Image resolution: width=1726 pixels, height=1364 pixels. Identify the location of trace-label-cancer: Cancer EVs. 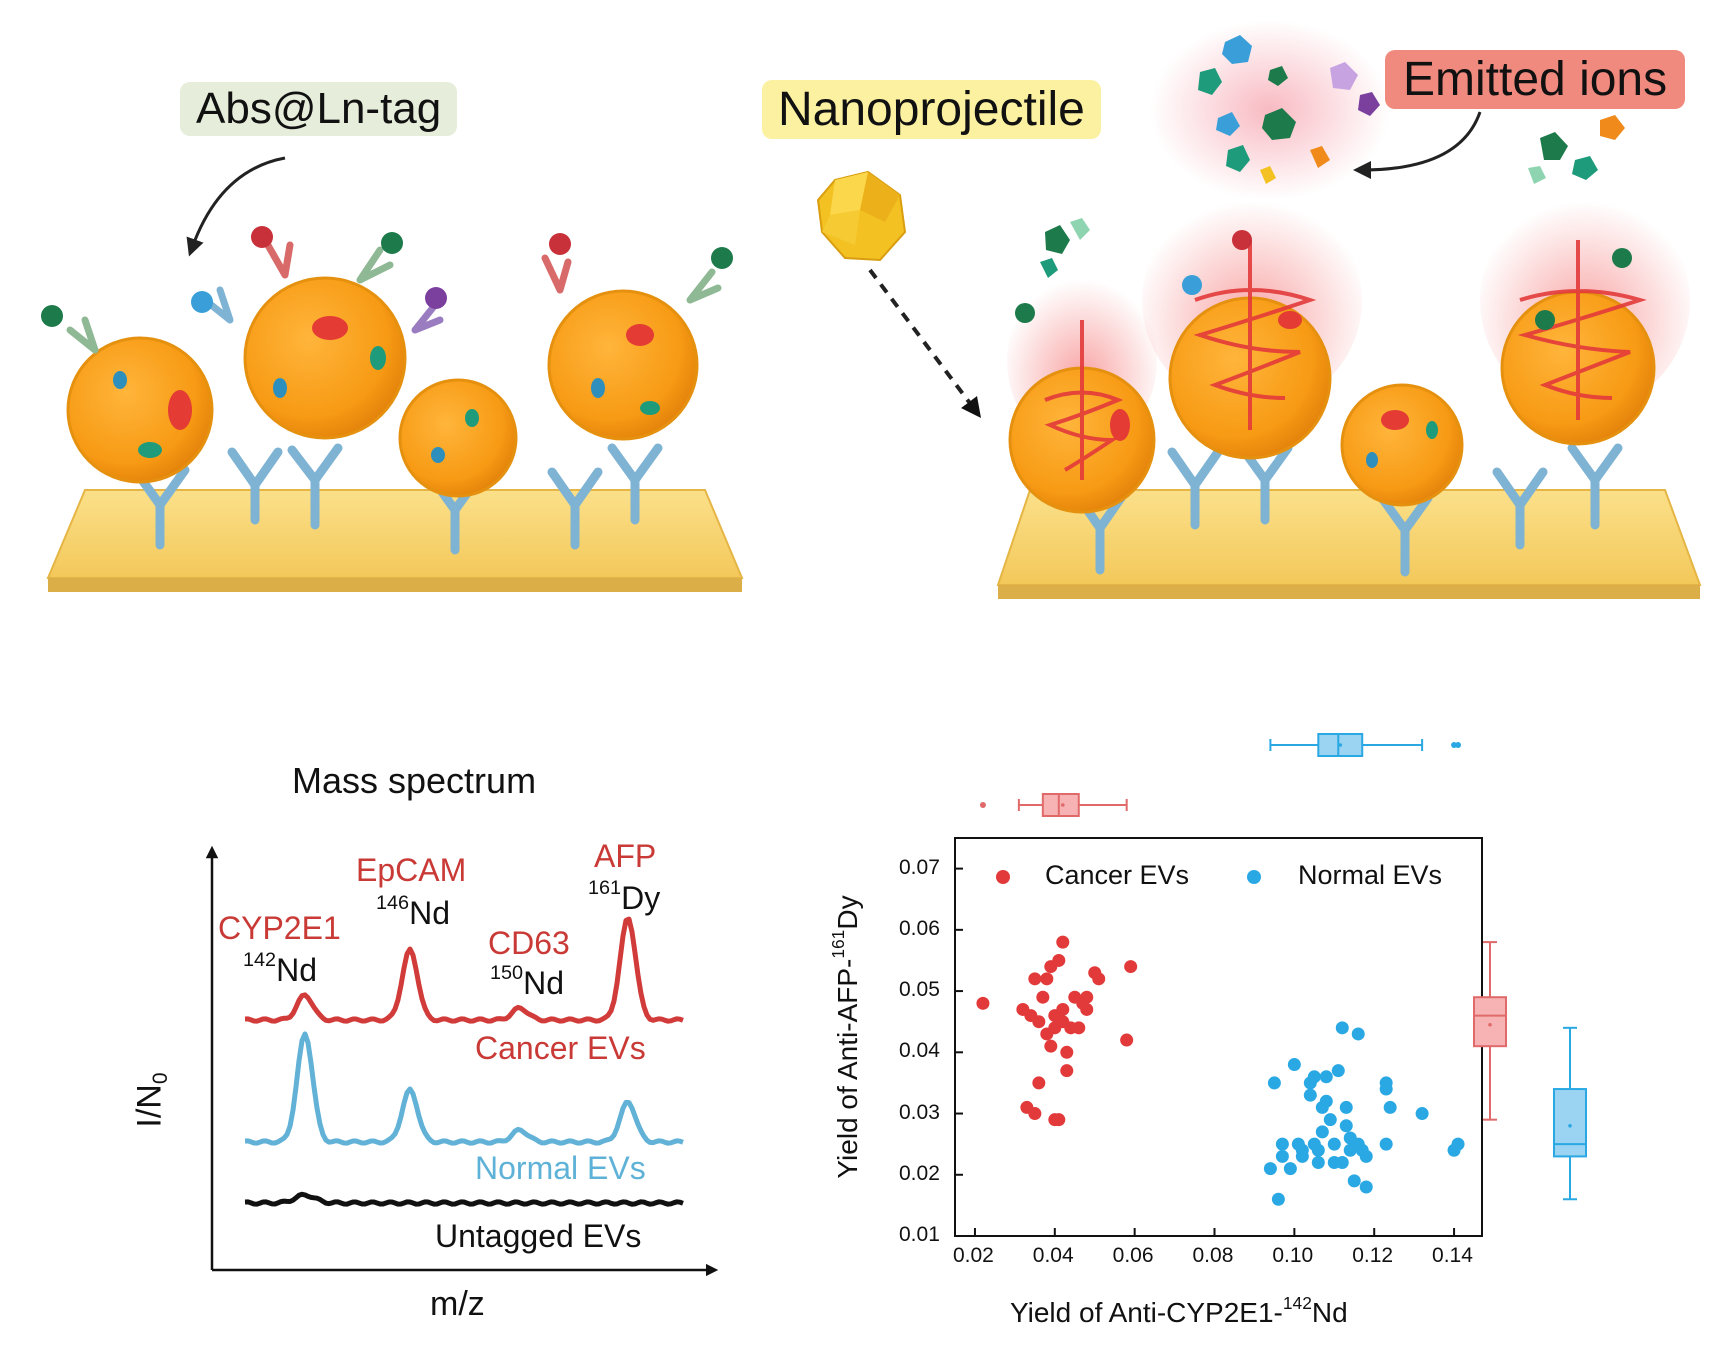
(560, 1048).